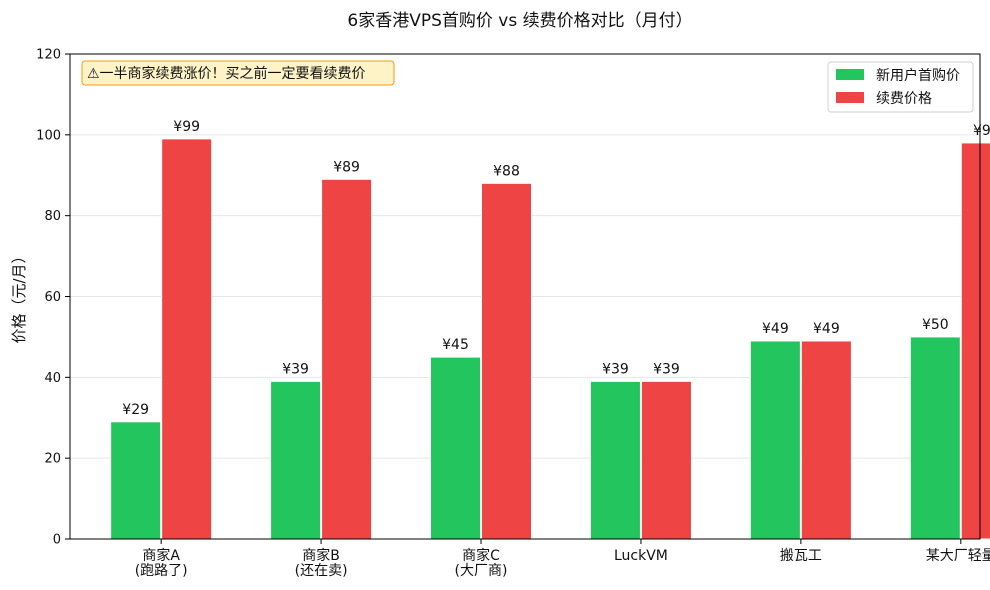 Image resolution: width=990 pixels, height=590 pixels. Describe the element at coordinates (52, 297) in the screenshot. I see `y-tick-label: 60` at that location.